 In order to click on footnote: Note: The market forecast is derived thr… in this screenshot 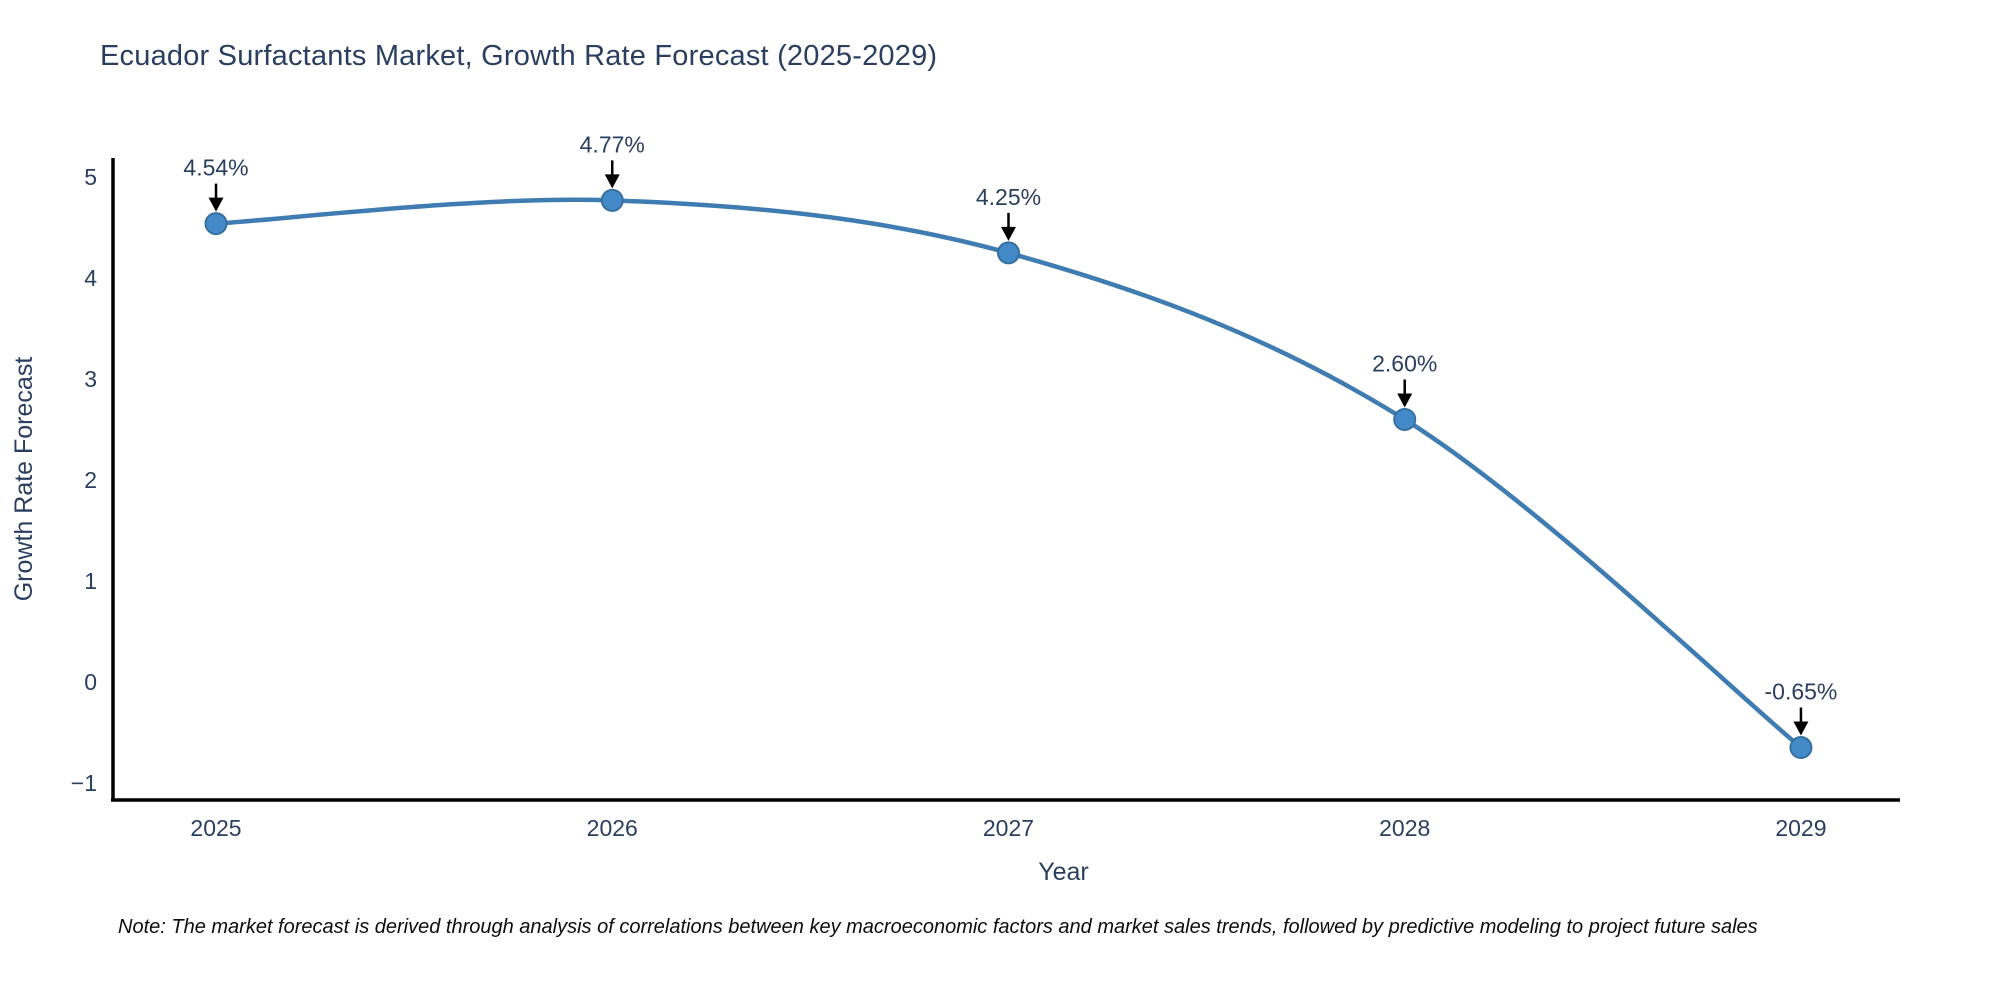, I will do `click(938, 927)`.